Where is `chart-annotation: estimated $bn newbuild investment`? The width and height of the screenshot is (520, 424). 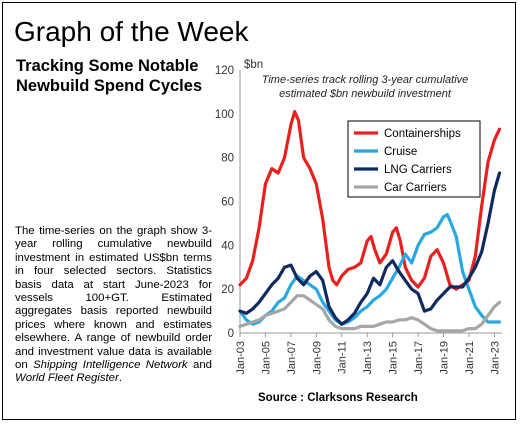
chart-annotation: estimated $bn newbuild investment is located at coordinates (365, 94).